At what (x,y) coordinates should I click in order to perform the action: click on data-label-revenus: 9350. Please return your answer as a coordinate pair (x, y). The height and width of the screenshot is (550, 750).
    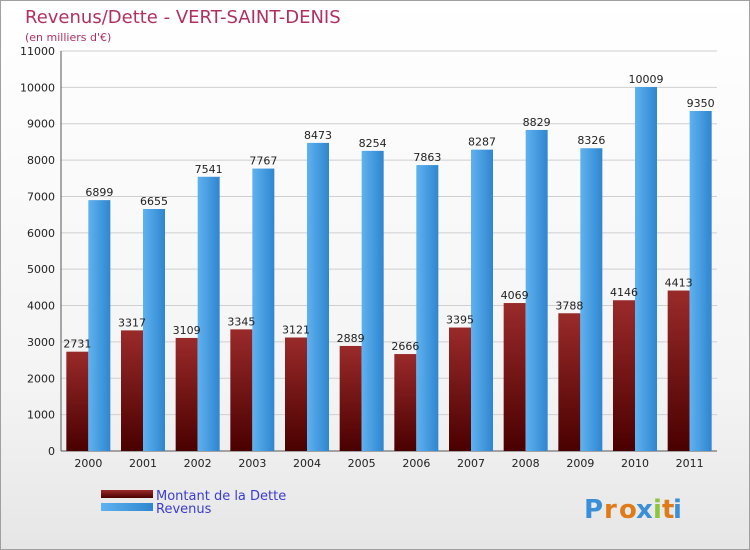
    Looking at the image, I should click on (701, 103).